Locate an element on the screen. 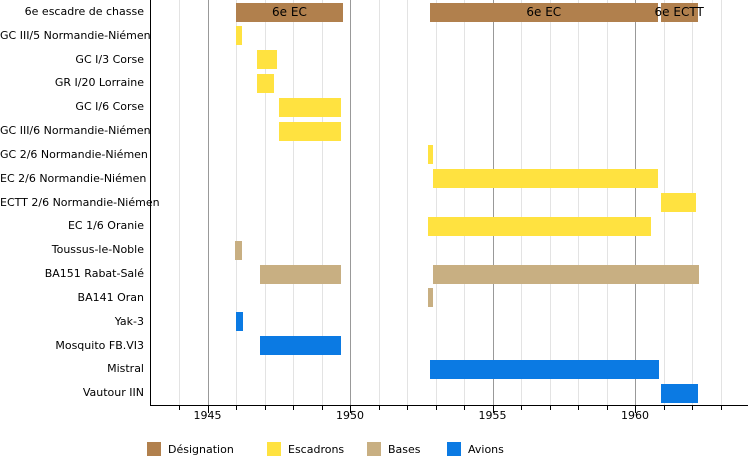  row-label: EC 2/6 Normandie-Niémen is located at coordinates (73, 178).